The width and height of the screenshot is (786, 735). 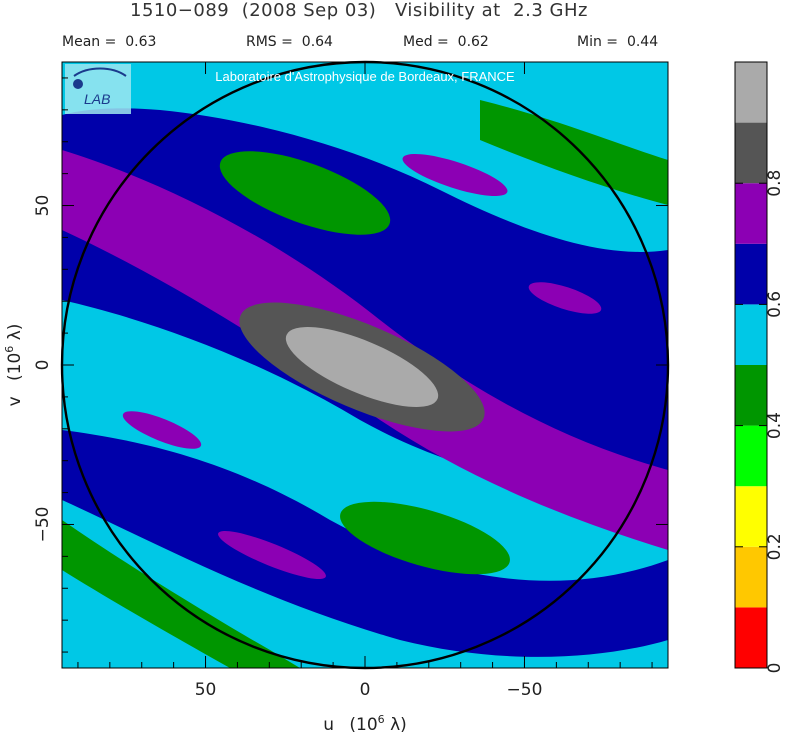 I want to click on stat-med-value: 0.62, so click(x=473, y=42).